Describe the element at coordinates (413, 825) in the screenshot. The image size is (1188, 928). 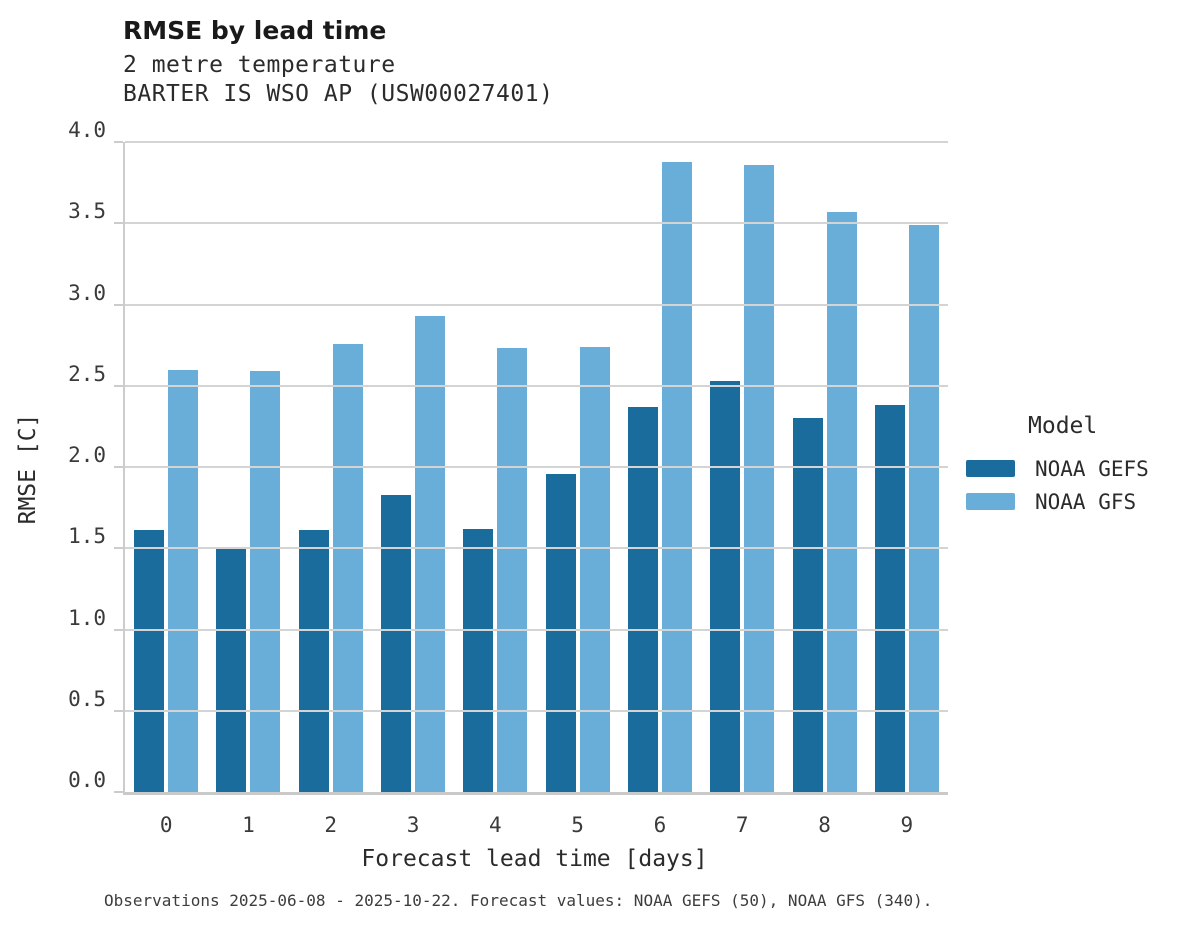
I see `x-tick-label-3: 3` at that location.